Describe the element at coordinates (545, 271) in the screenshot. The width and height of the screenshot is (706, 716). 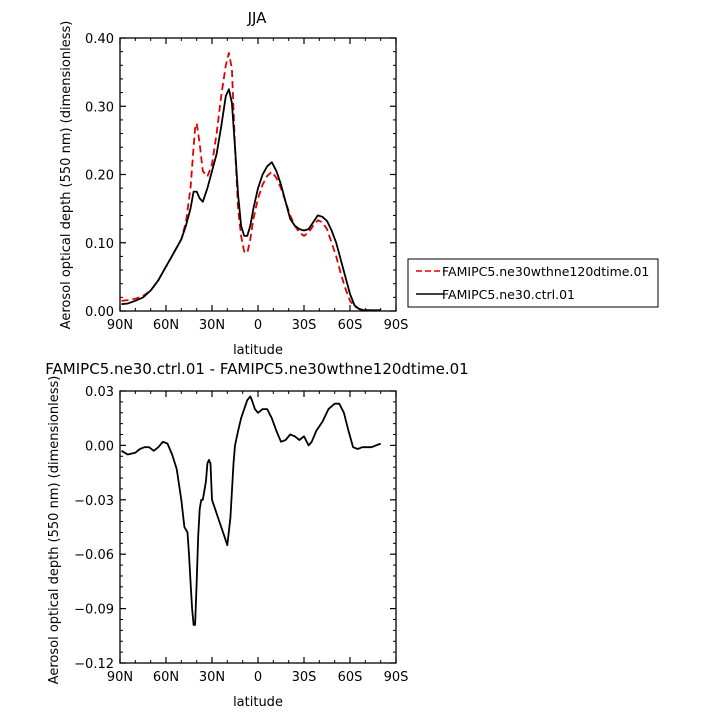
I see `legend-label-series-1: FAMIPC5.ne30wthne120dtime.01` at that location.